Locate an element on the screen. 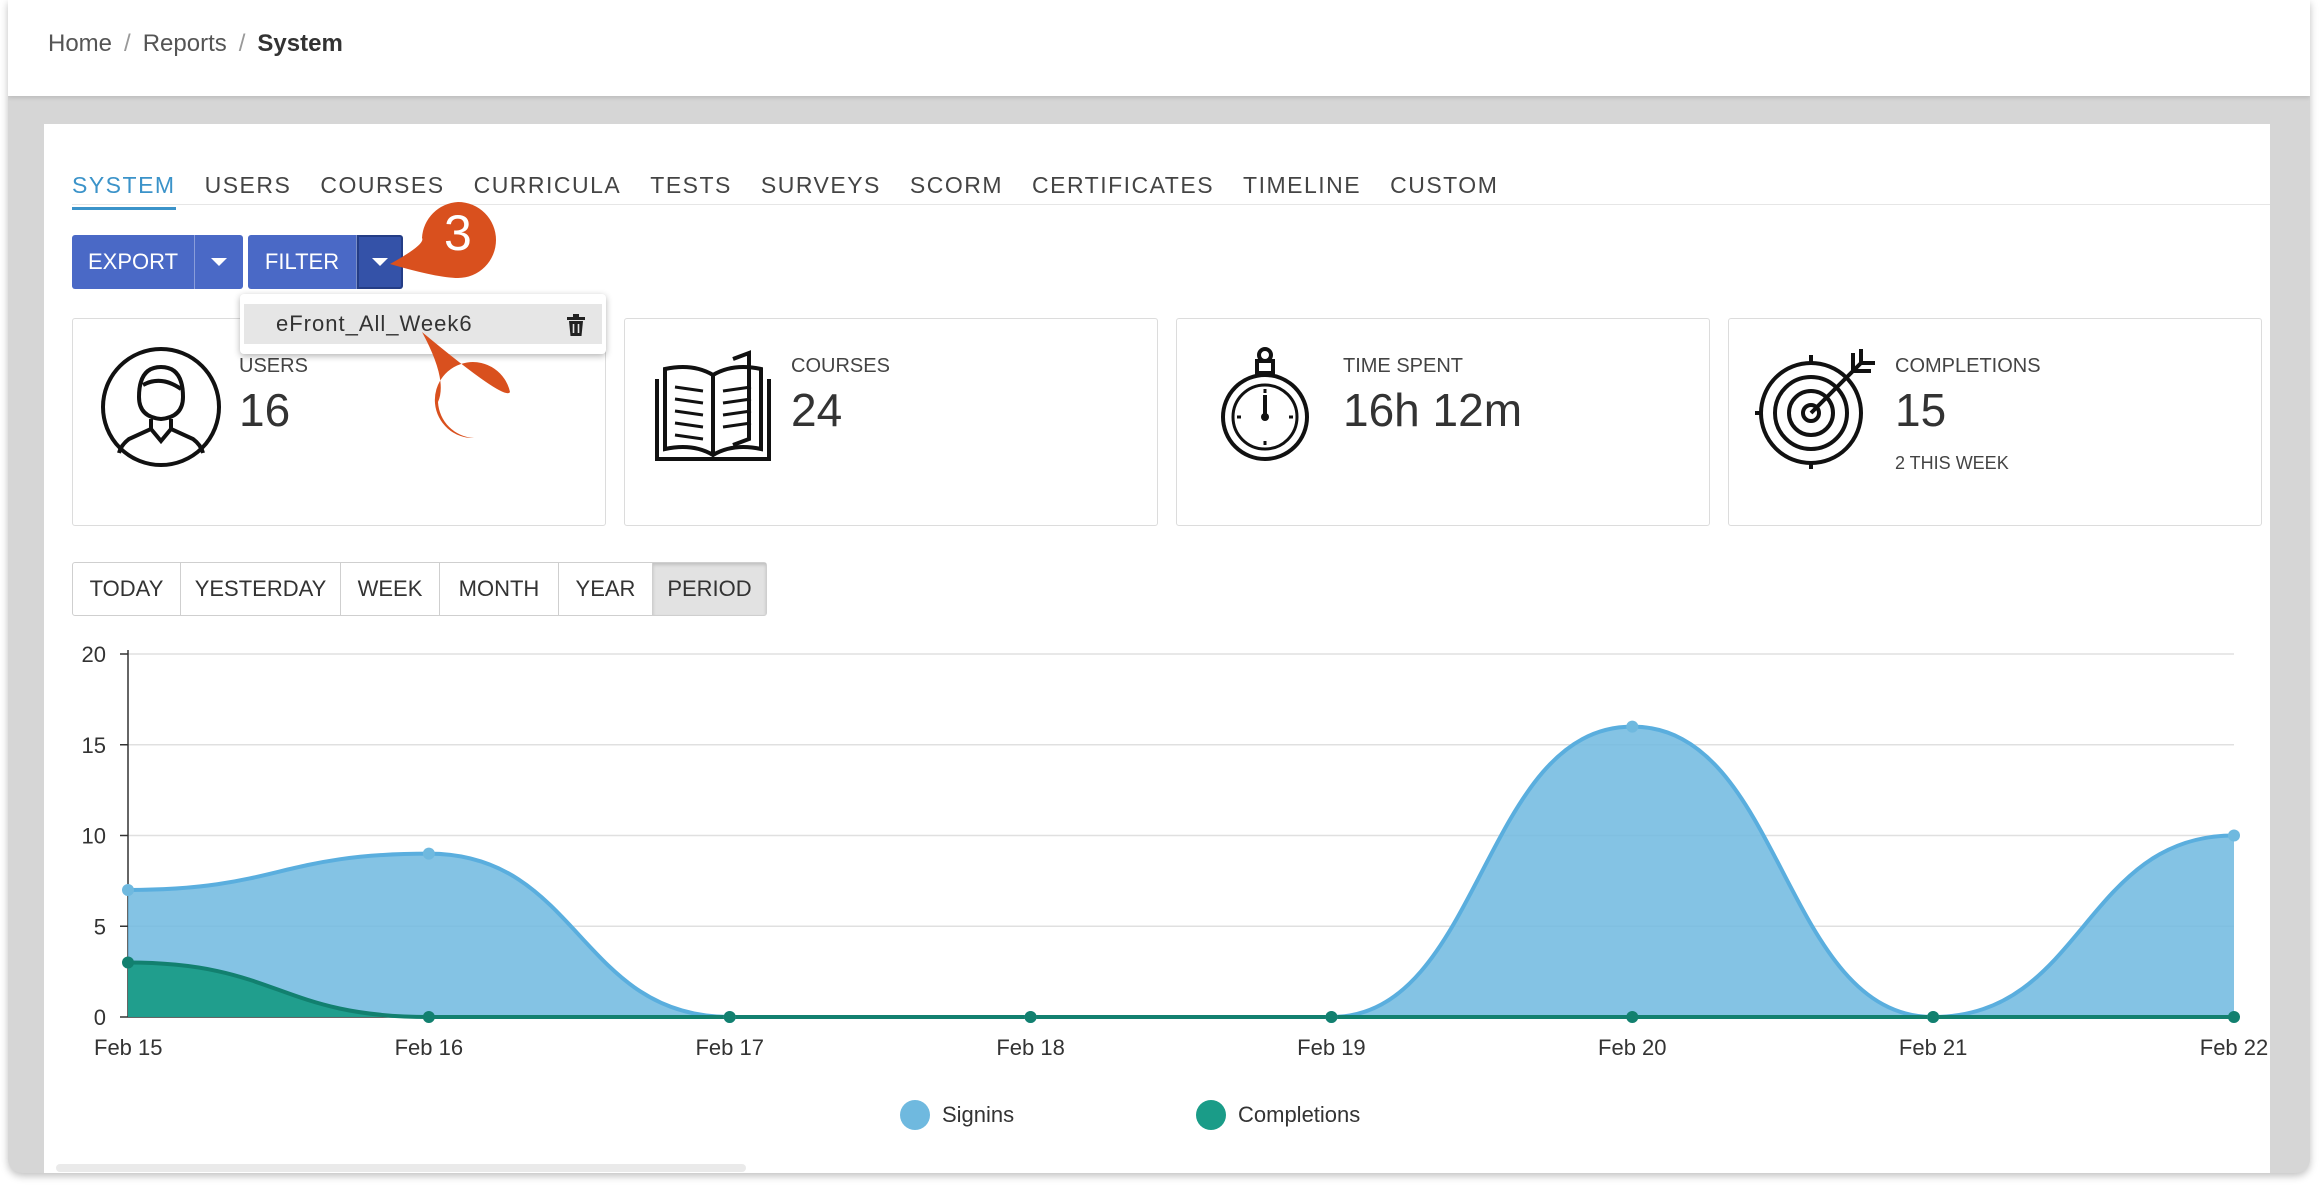 The image size is (2324, 1192). legend-label: Signins is located at coordinates (978, 1114).